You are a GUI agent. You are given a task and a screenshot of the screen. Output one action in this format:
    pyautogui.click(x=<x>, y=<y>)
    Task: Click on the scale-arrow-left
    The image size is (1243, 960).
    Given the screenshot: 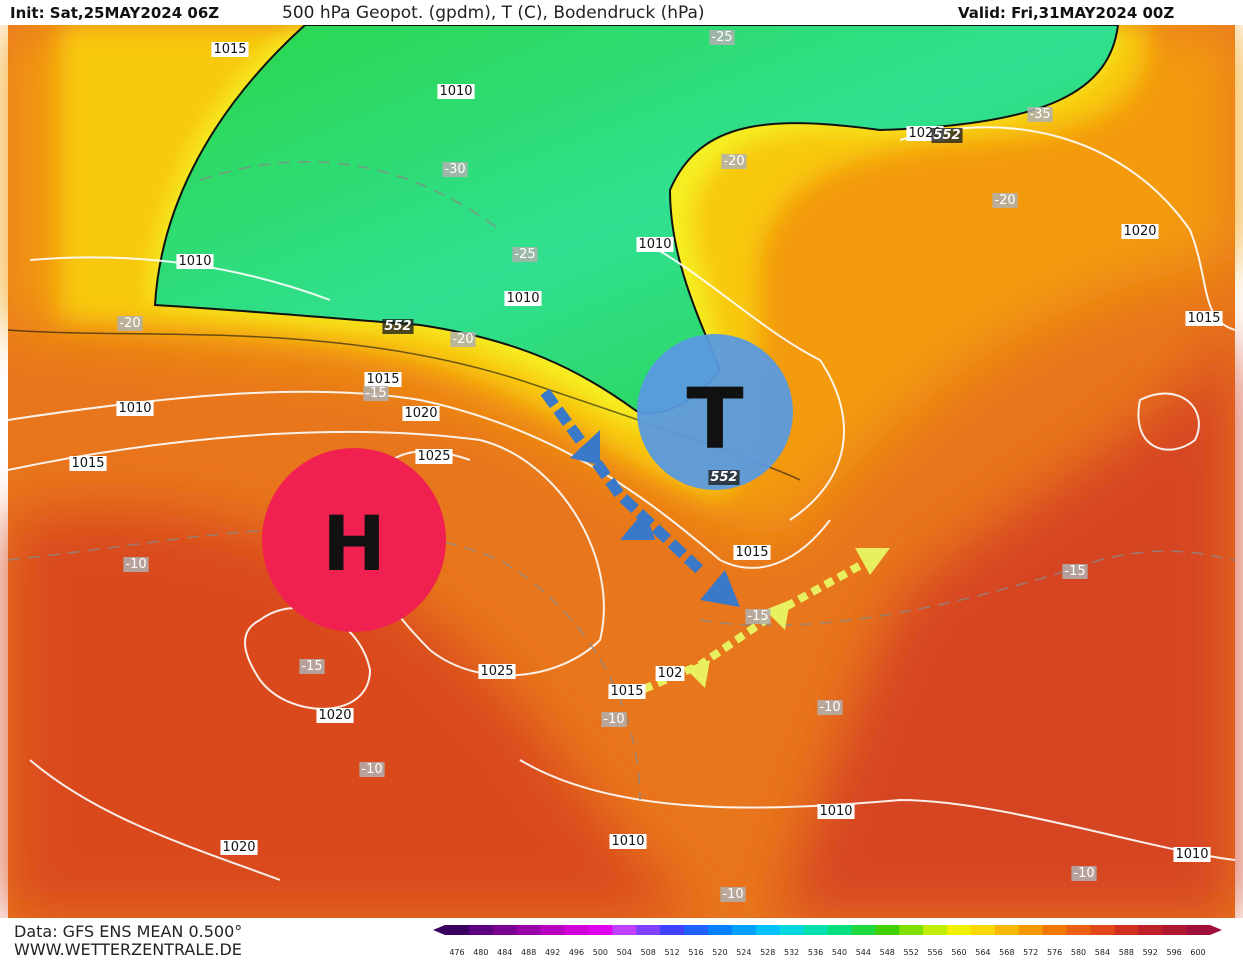 What is the action you would take?
    pyautogui.click(x=439, y=930)
    